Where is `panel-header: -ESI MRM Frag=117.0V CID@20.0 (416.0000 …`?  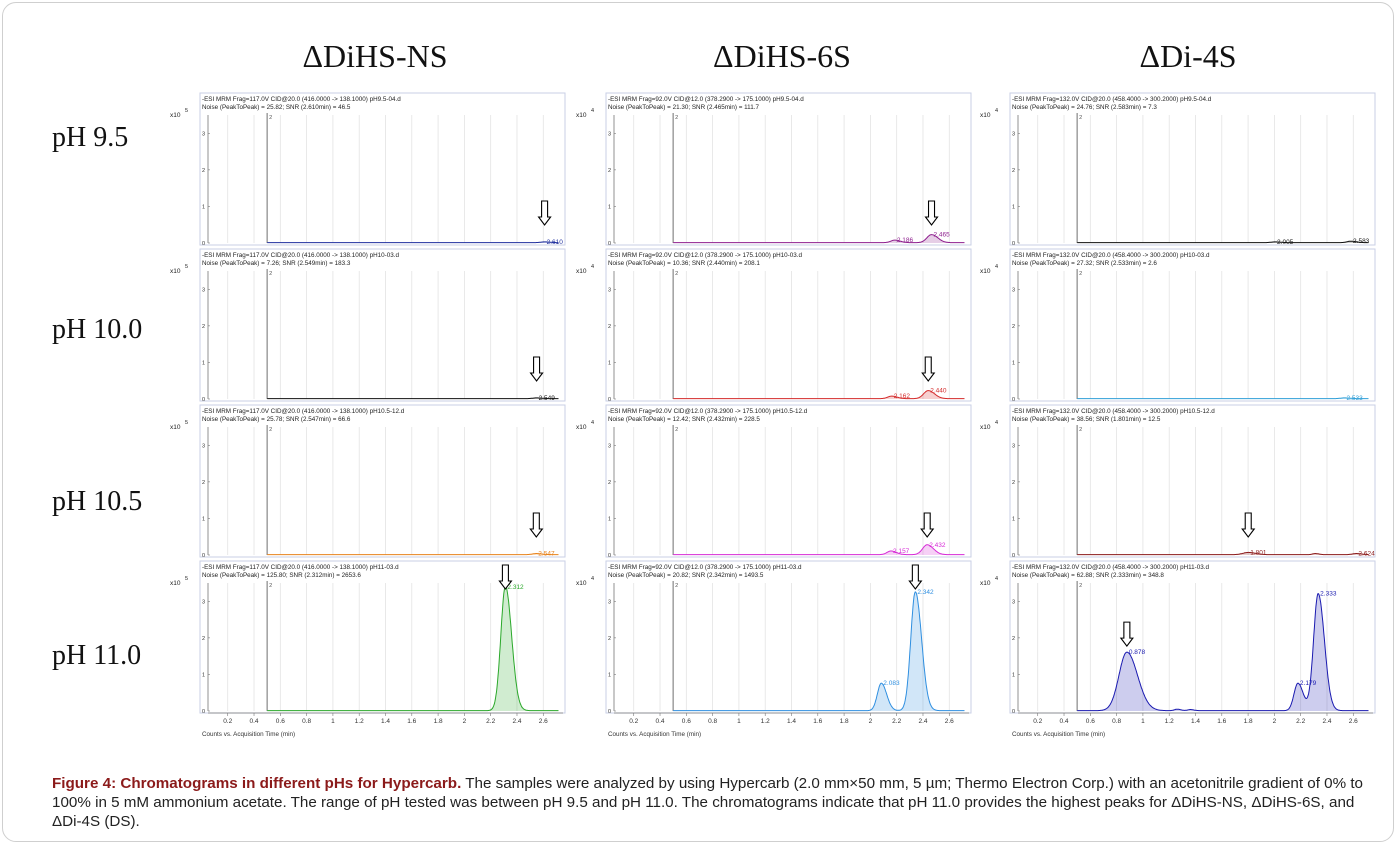 panel-header: -ESI MRM Frag=117.0V CID@20.0 (416.0000 … is located at coordinates (301, 99).